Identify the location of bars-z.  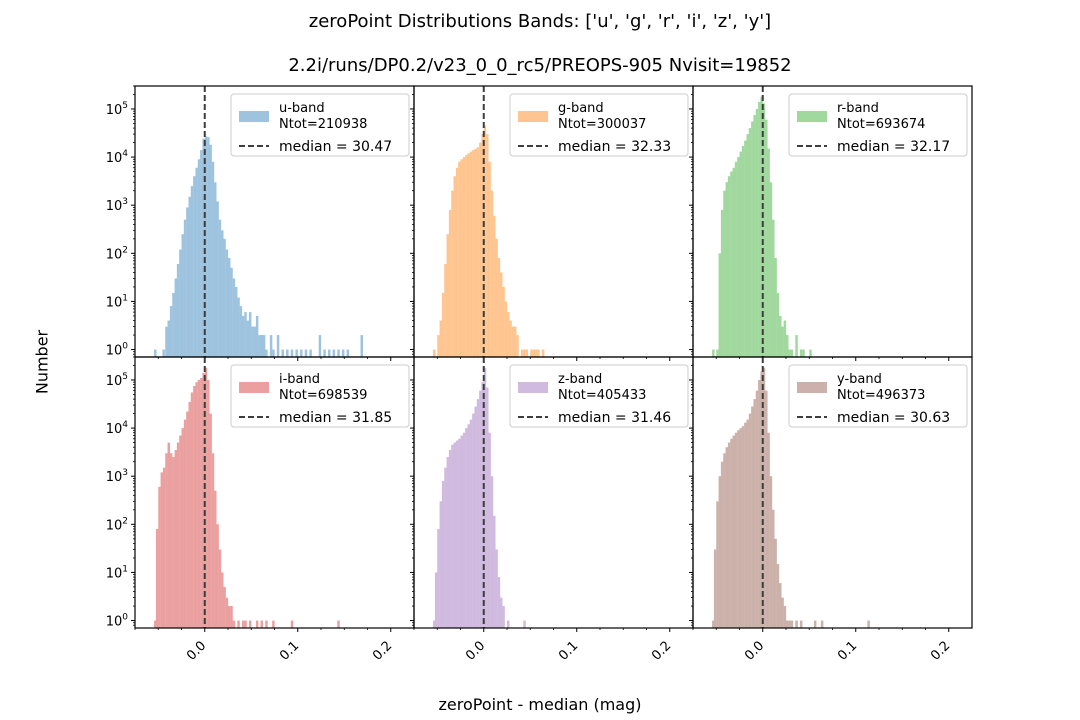
(479, 492).